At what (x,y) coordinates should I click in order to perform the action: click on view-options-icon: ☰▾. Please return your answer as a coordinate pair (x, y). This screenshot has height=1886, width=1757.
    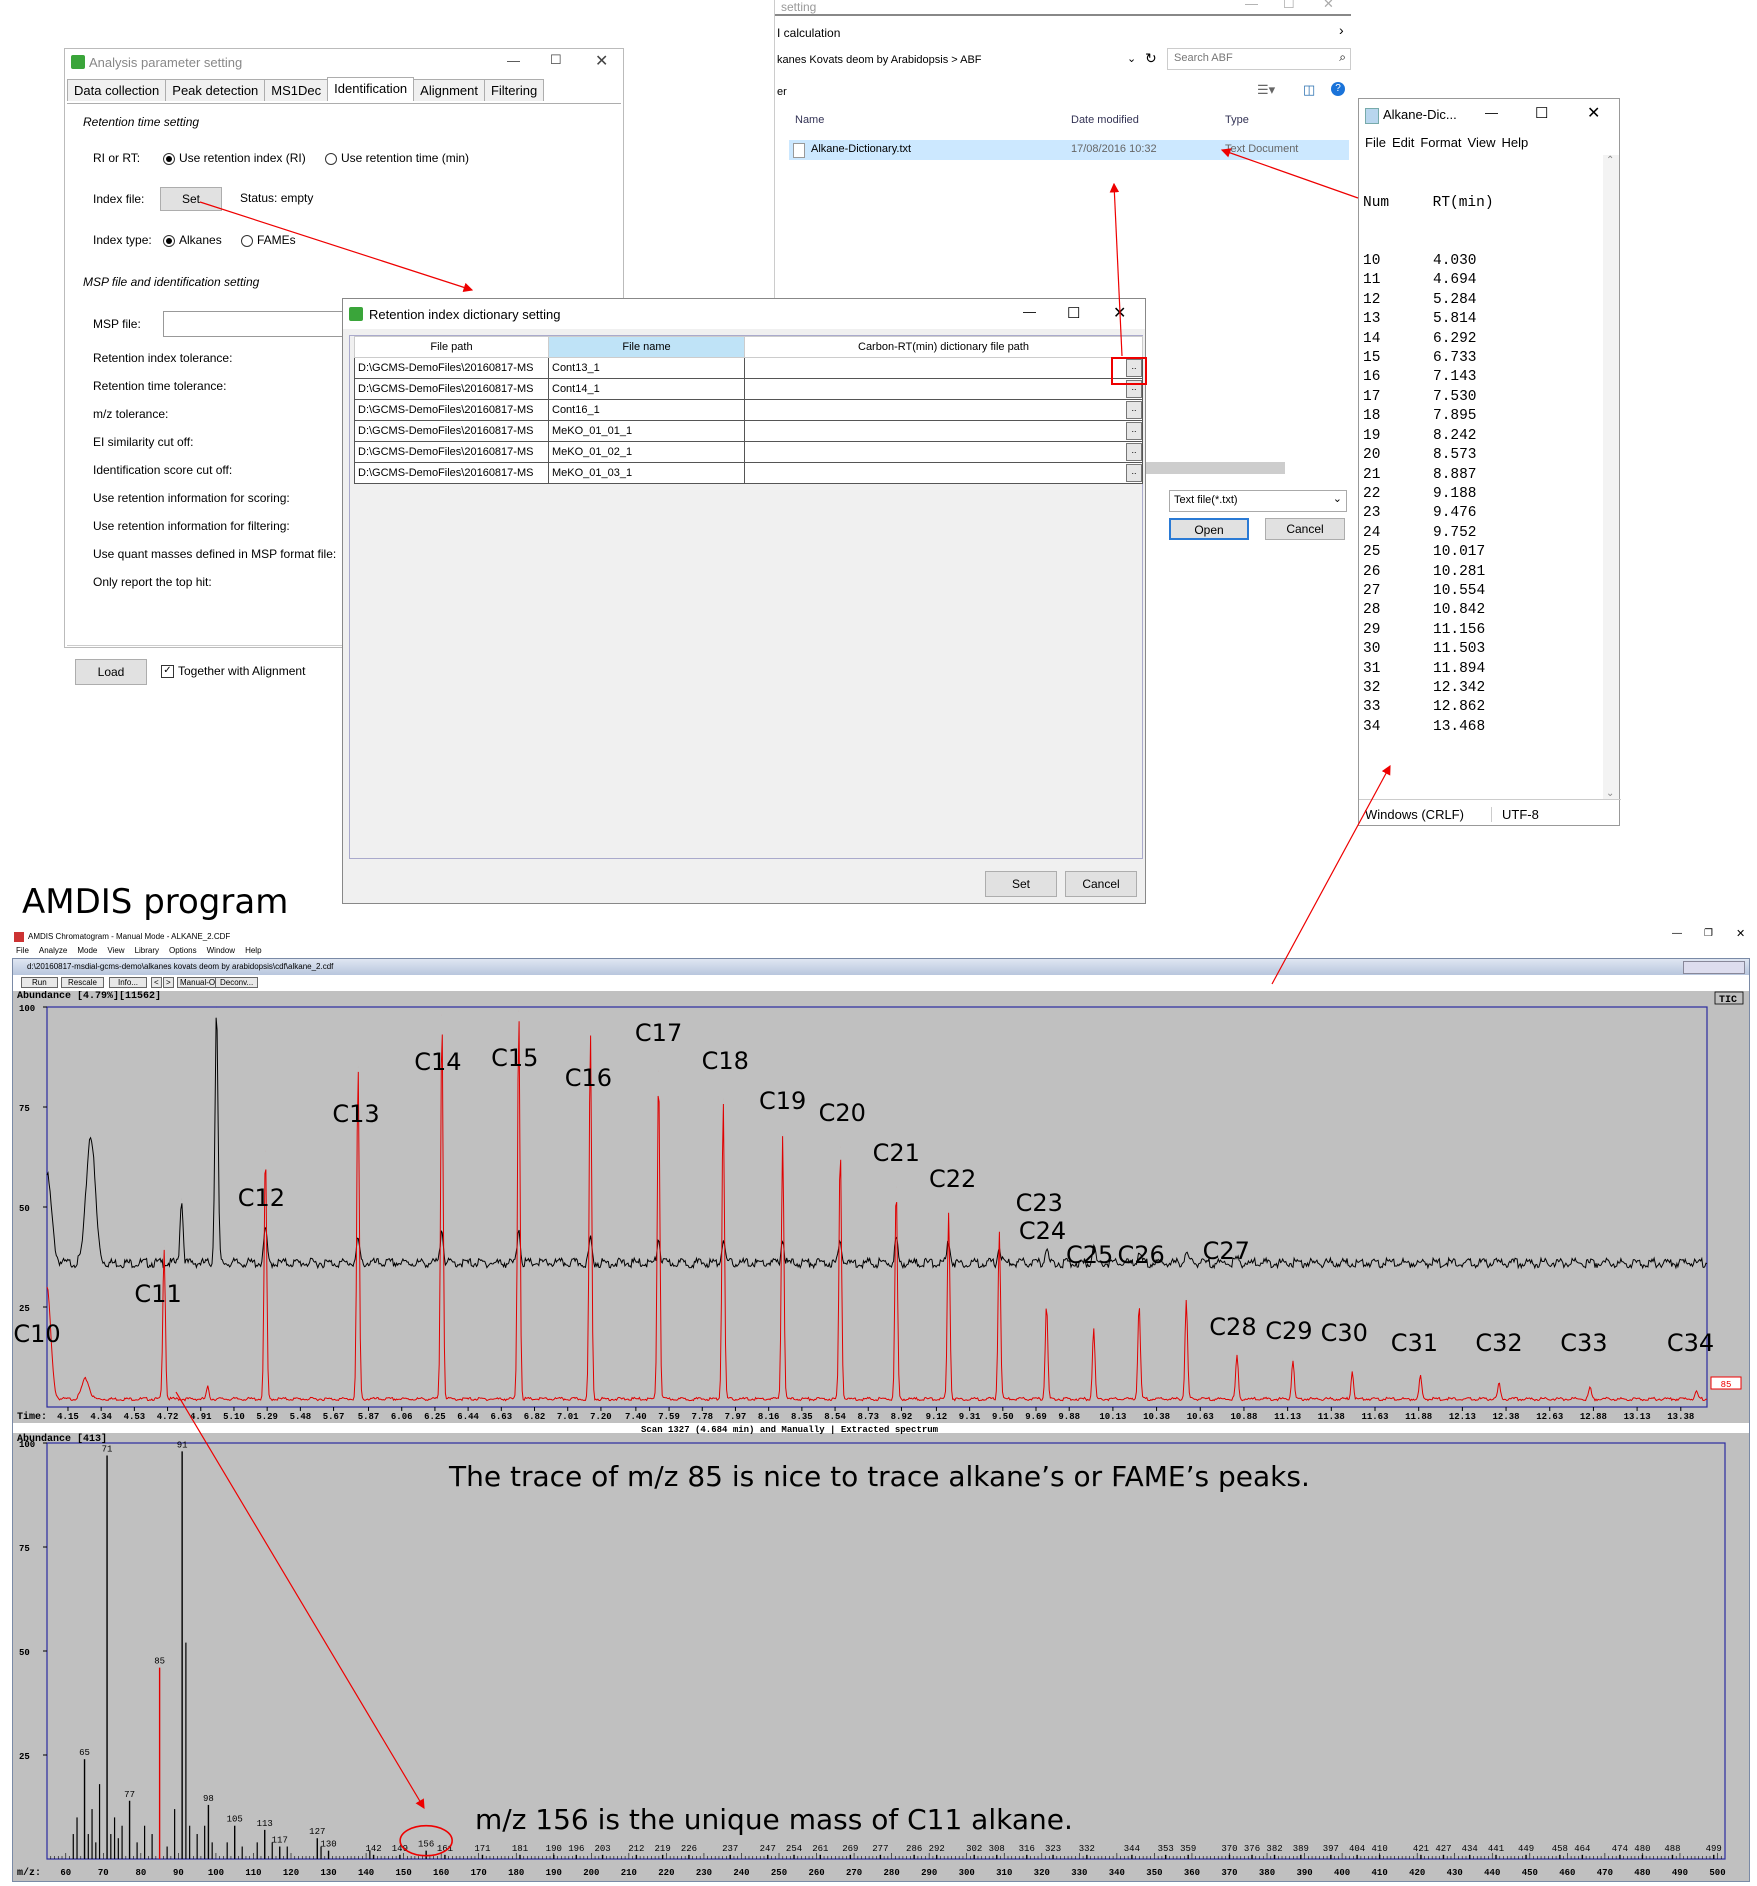
    Looking at the image, I should click on (1266, 89).